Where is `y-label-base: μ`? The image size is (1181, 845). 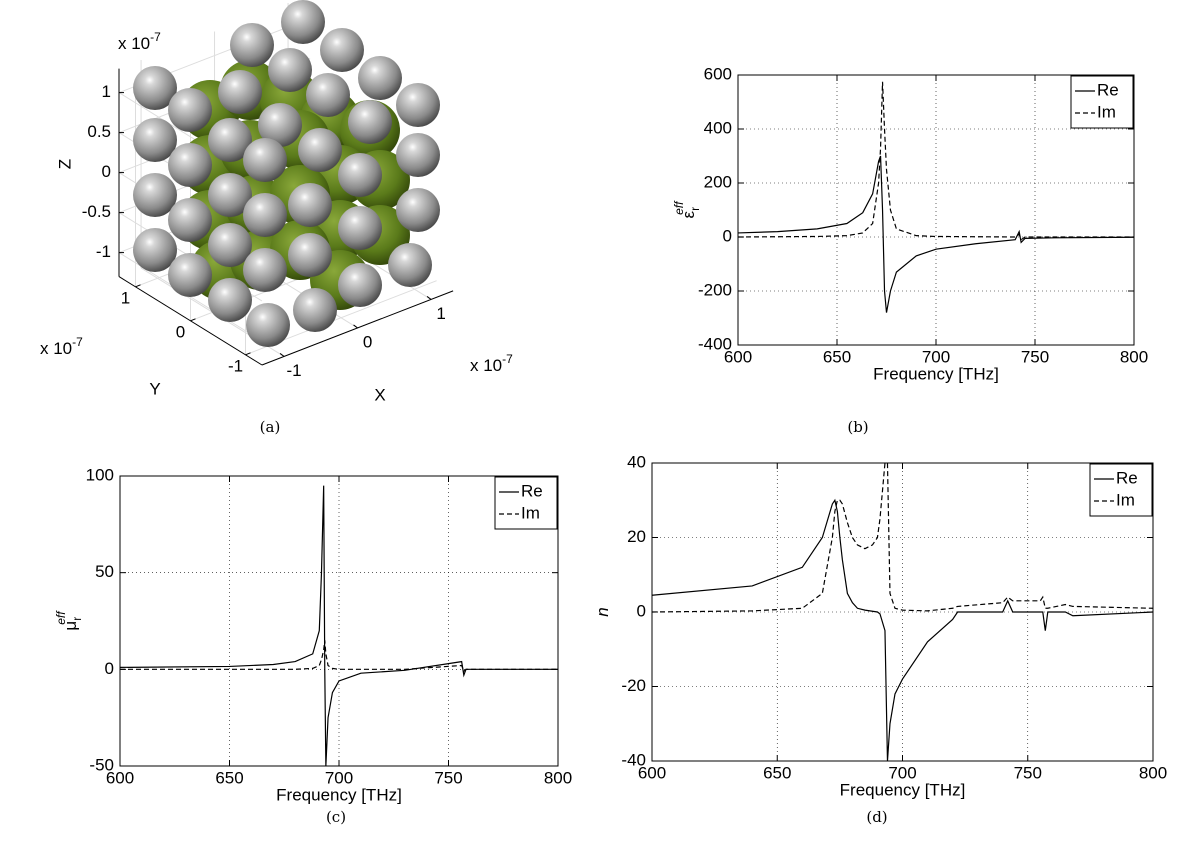
y-label-base: μ is located at coordinates (70, 626).